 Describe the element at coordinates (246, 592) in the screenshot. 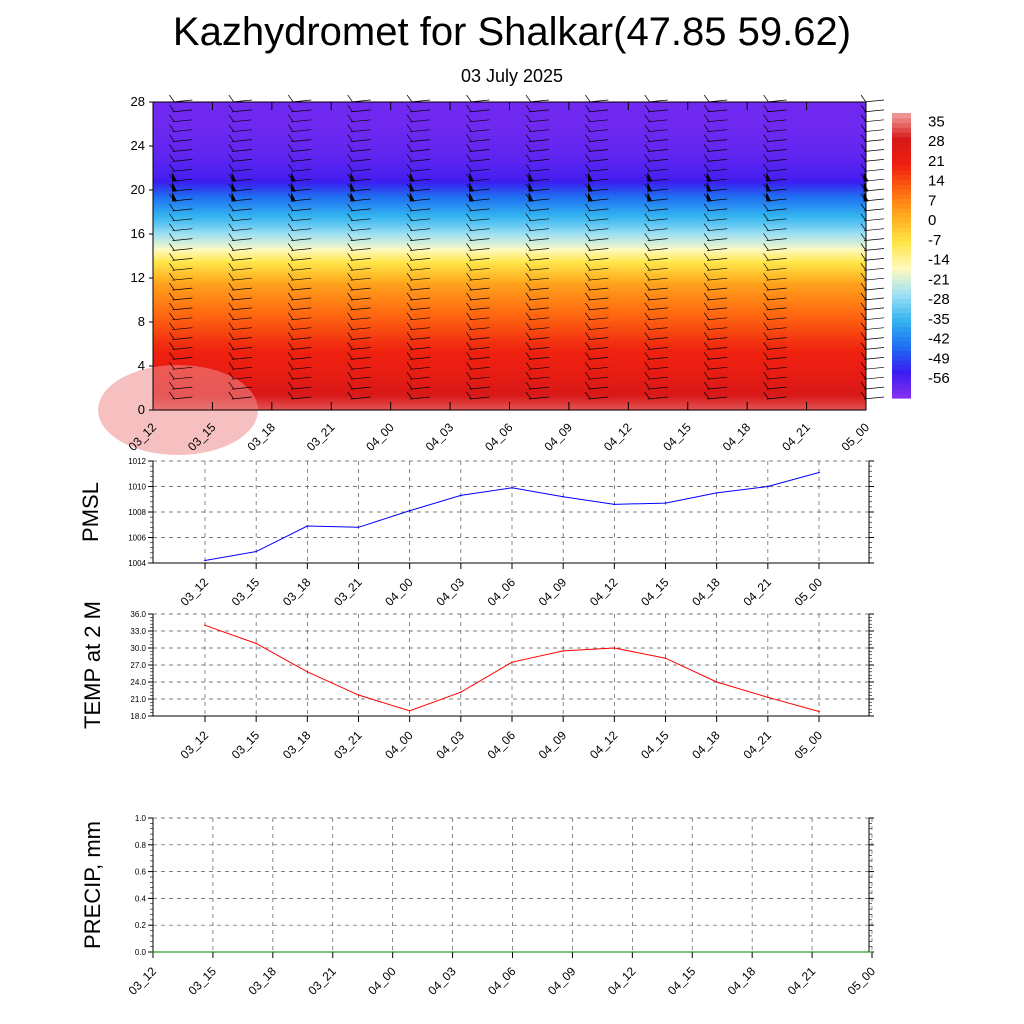

I see `x-tick-label: 03_15` at that location.